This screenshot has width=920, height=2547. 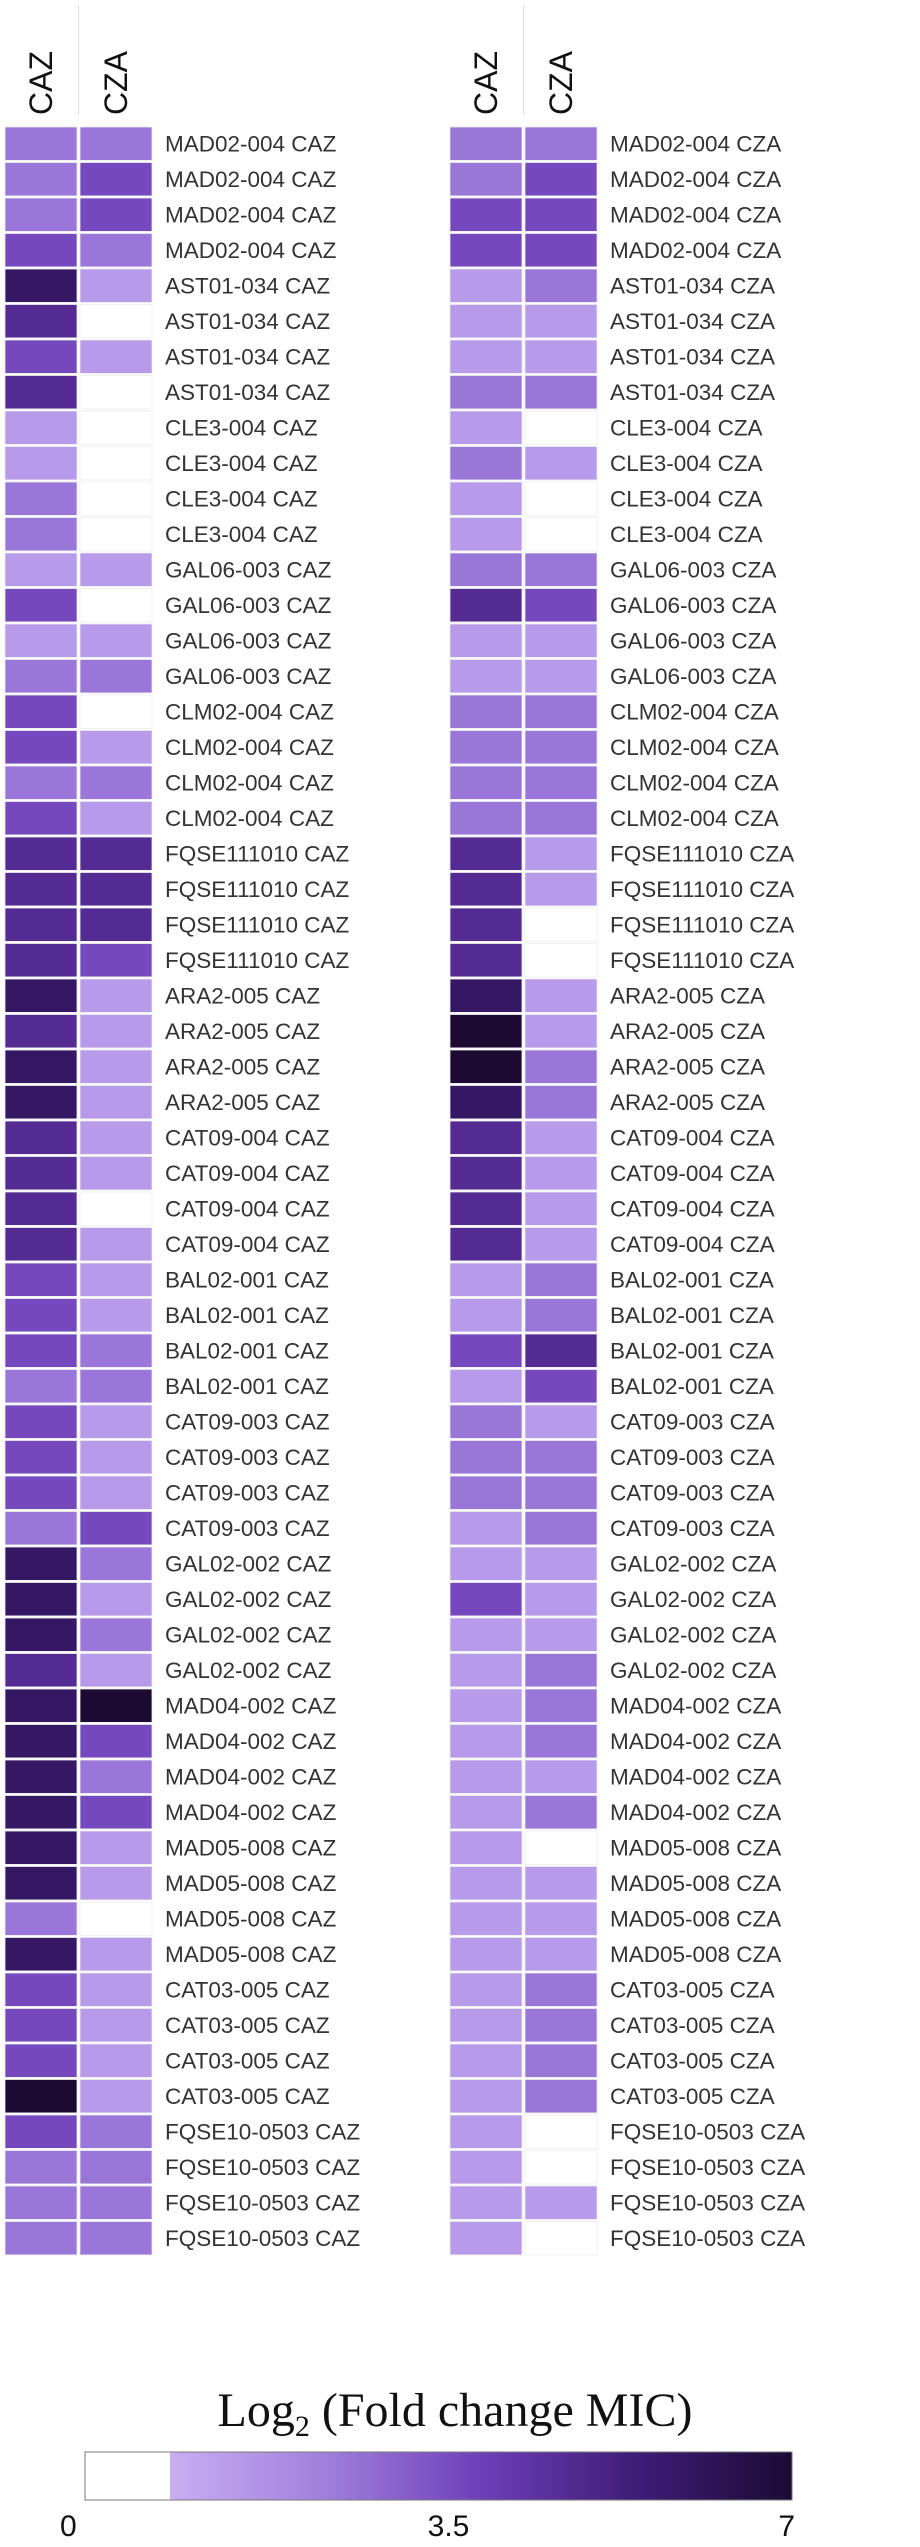 I want to click on row-label: GAL02-002 CZA, so click(x=693, y=1599).